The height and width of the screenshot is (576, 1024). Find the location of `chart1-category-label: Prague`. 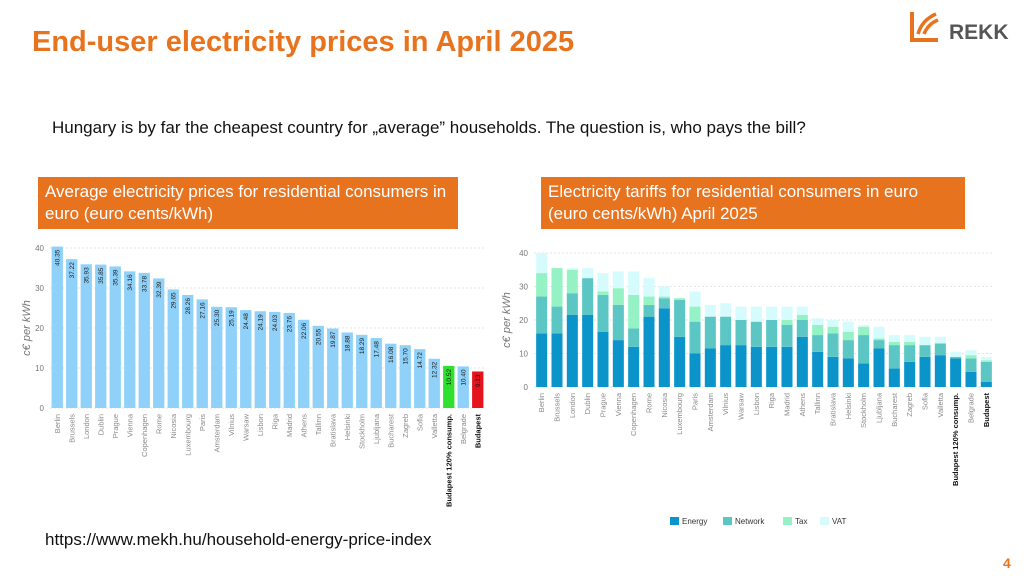

chart1-category-label: Prague is located at coordinates (115, 426).